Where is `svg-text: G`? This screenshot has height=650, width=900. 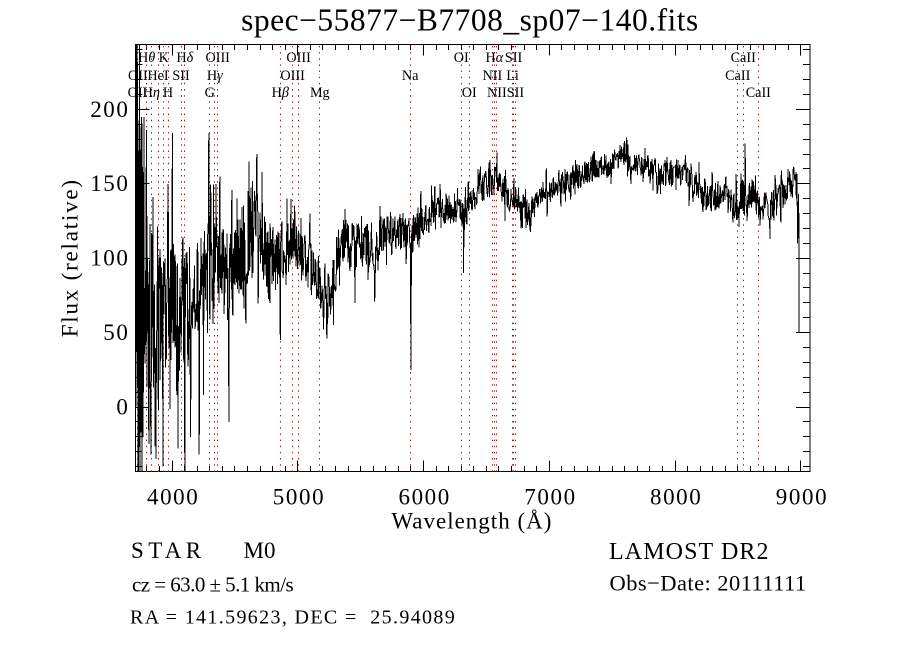 svg-text: G is located at coordinates (210, 93).